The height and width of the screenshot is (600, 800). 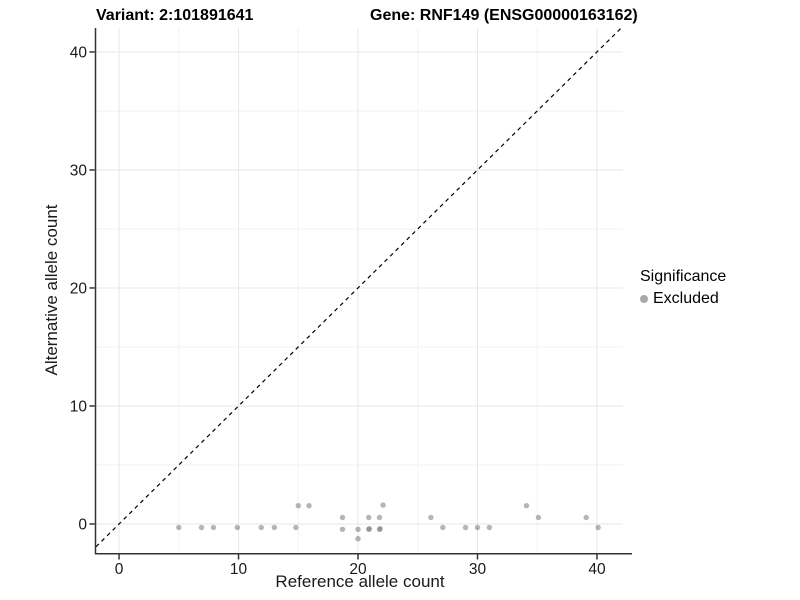 I want to click on y-tick-label: 20, so click(x=79, y=288).